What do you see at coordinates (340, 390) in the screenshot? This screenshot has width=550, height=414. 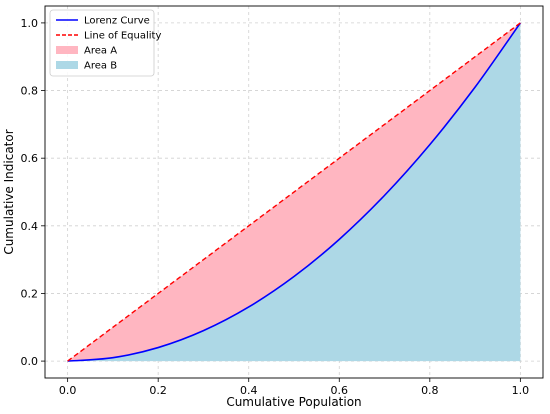 I see `x-tick-label: 0.6` at bounding box center [340, 390].